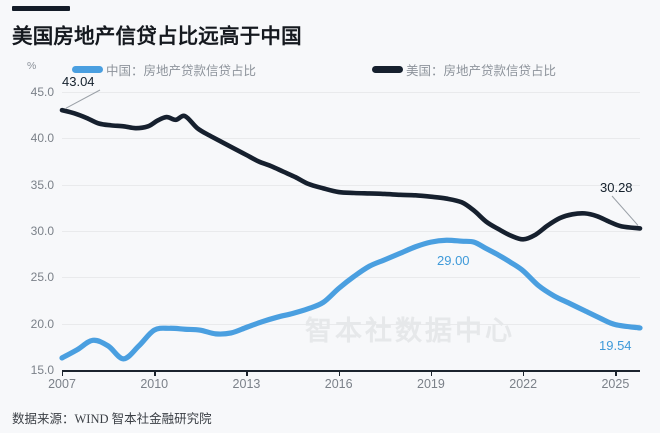 The image size is (660, 433). What do you see at coordinates (32, 66) in the screenshot?
I see `y-axis-unit-label: %` at bounding box center [32, 66].